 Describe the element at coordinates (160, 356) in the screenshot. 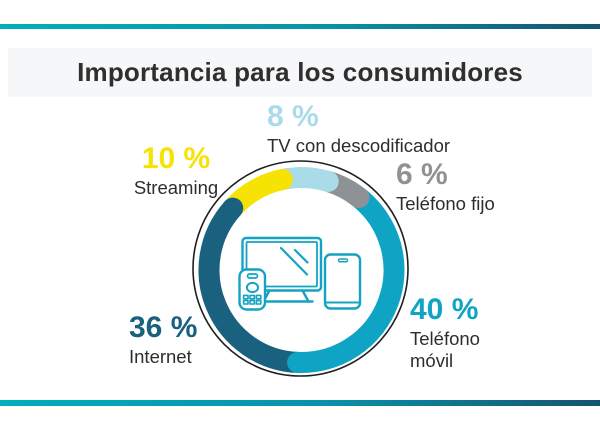

I see `segment-name: Internet` at that location.